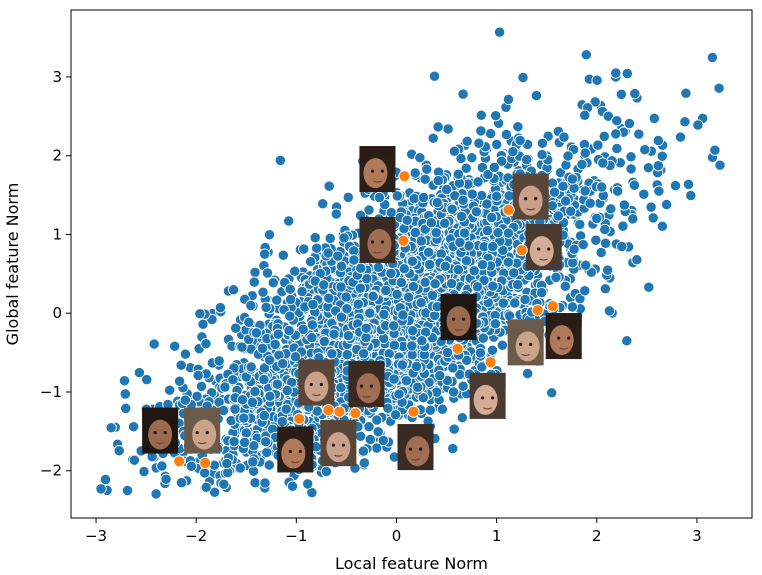 The height and width of the screenshot is (575, 762). Describe the element at coordinates (57, 77) in the screenshot. I see `y-tick-label: 3` at that location.